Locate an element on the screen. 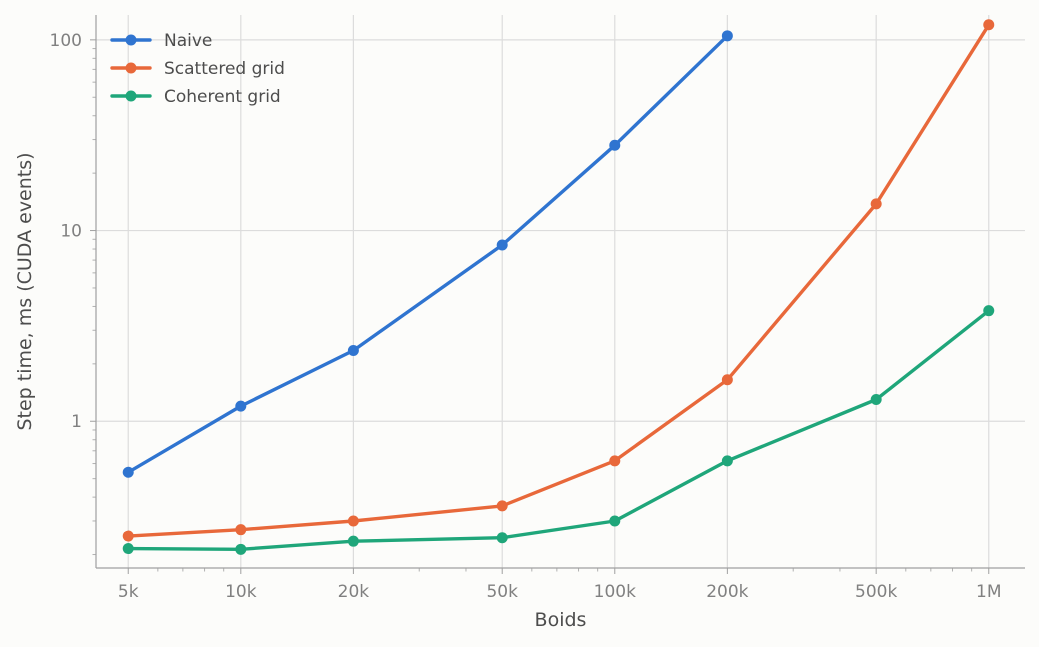 This screenshot has width=1039, height=647. legend: Naive Scattered grid Coherent grid is located at coordinates (197, 69).